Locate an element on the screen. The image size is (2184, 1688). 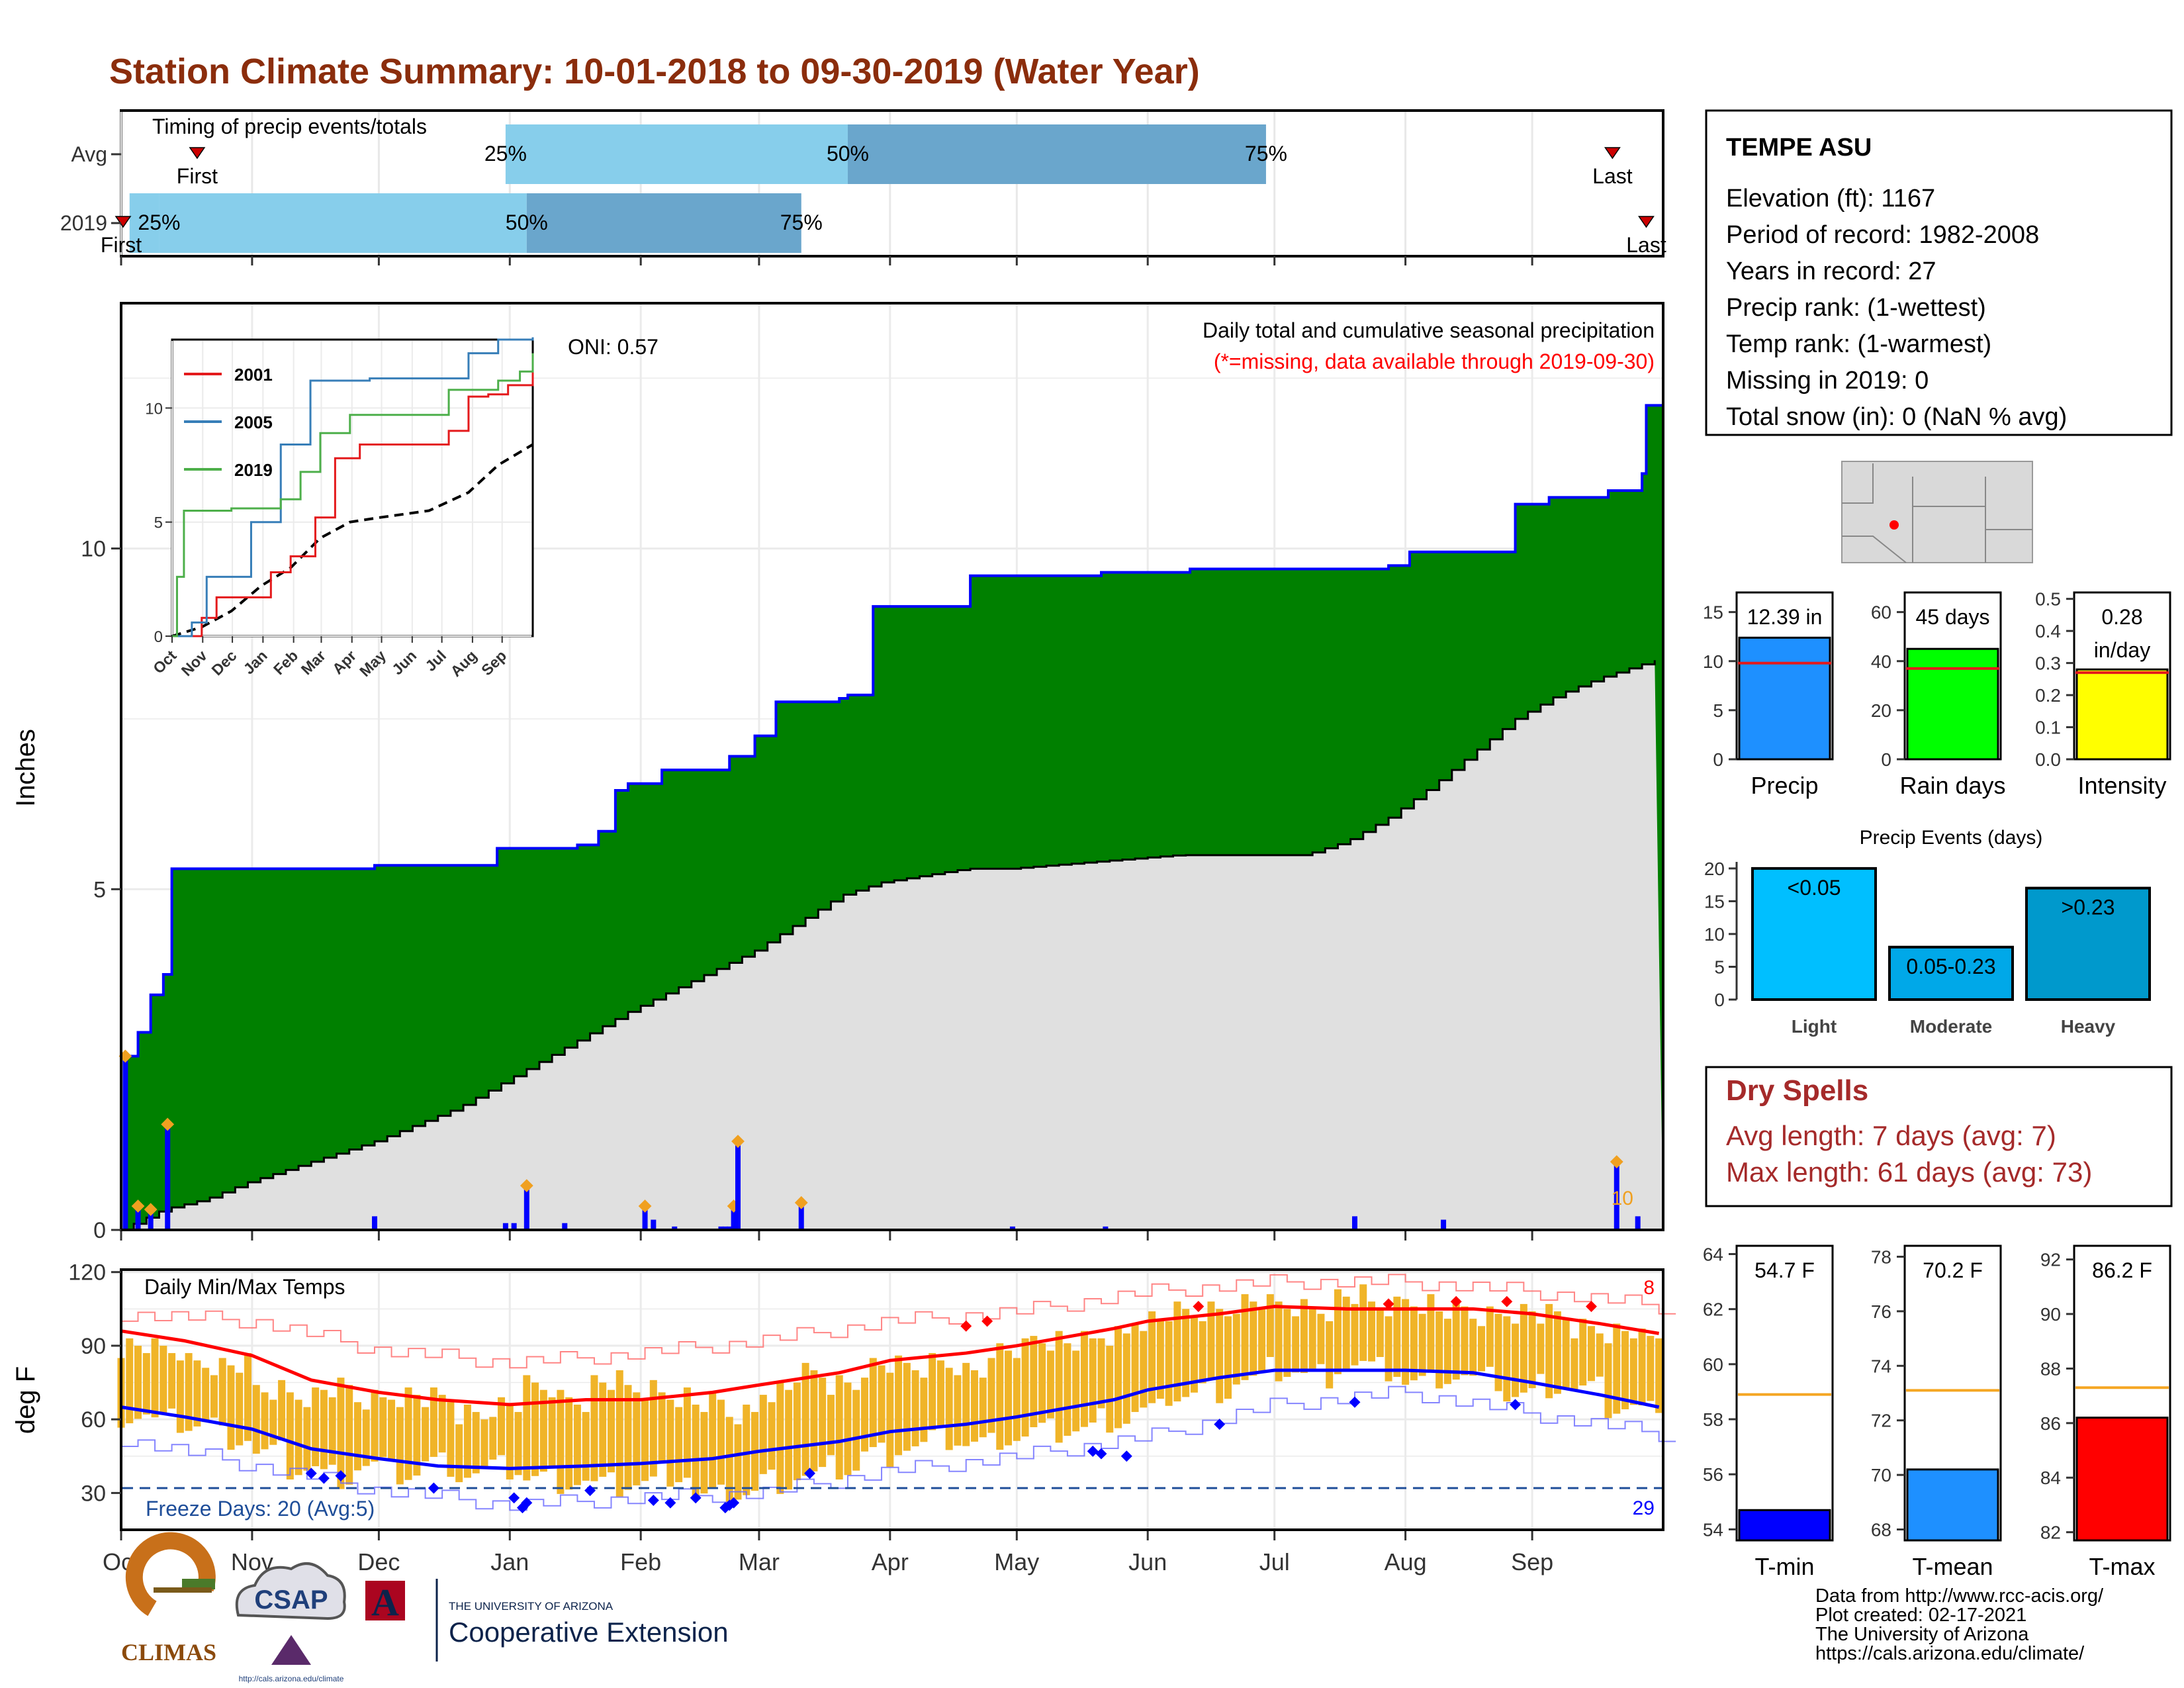
csap-mountain is located at coordinates (291, 1650).